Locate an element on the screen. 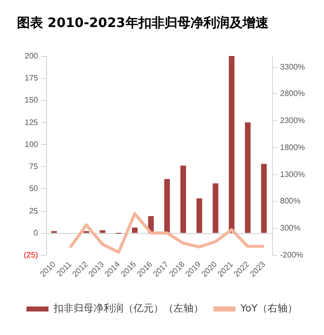  y2-tick-label: 2300% is located at coordinates (292, 121).